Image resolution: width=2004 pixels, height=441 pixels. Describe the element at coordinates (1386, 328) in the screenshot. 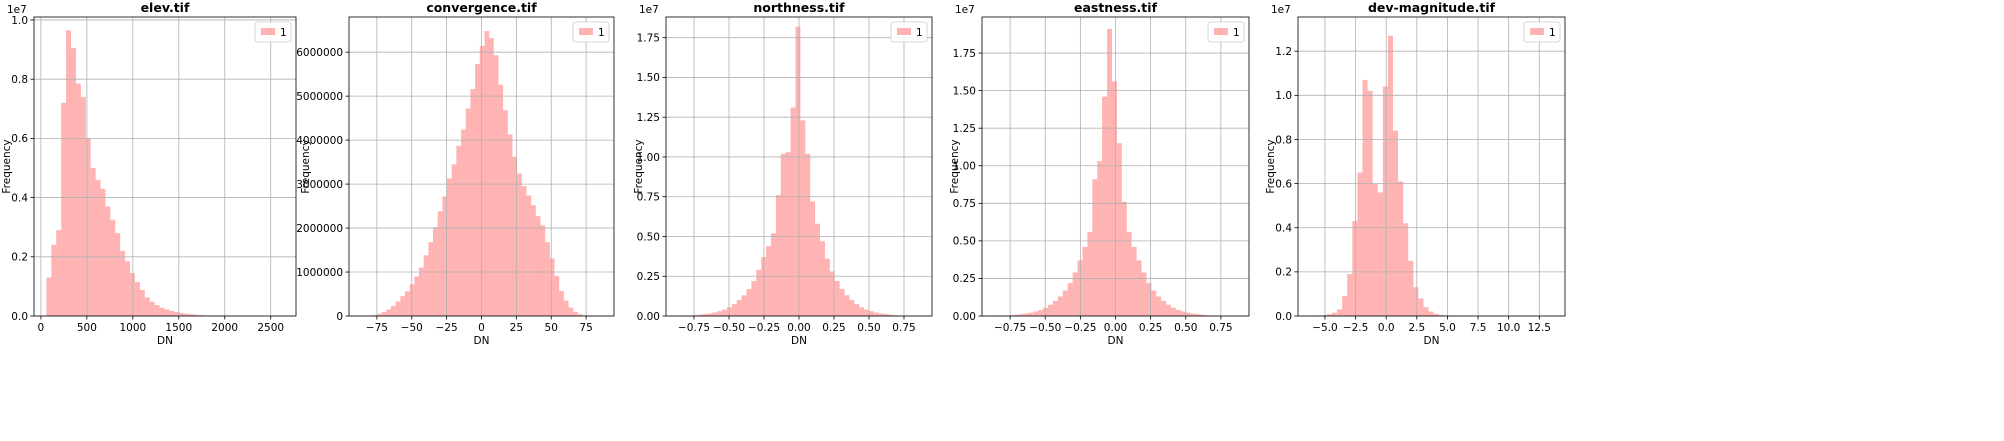

I see `x-tick-label: 0.0` at that location.